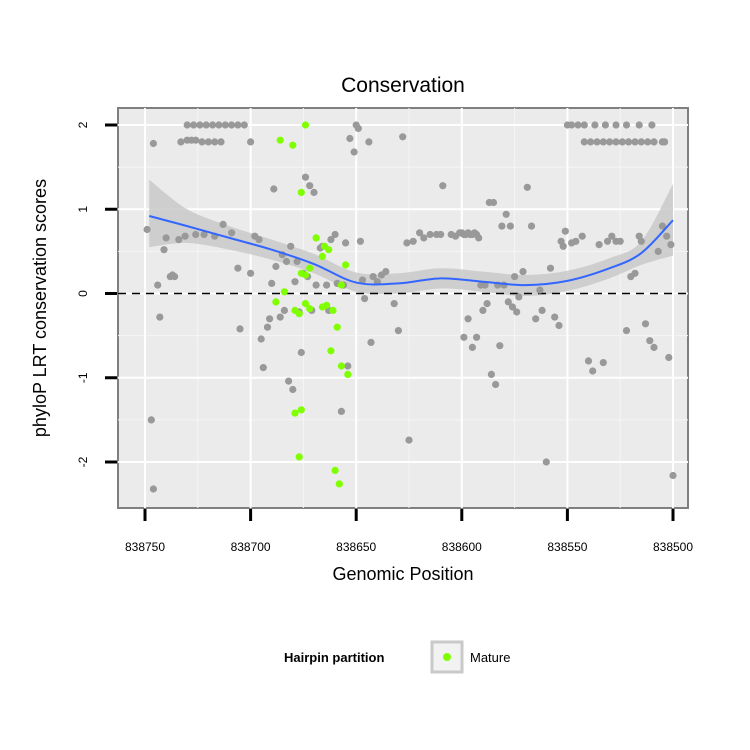 The height and width of the screenshot is (750, 750). What do you see at coordinates (673, 547) in the screenshot?
I see `x-tick-label: 838500` at bounding box center [673, 547].